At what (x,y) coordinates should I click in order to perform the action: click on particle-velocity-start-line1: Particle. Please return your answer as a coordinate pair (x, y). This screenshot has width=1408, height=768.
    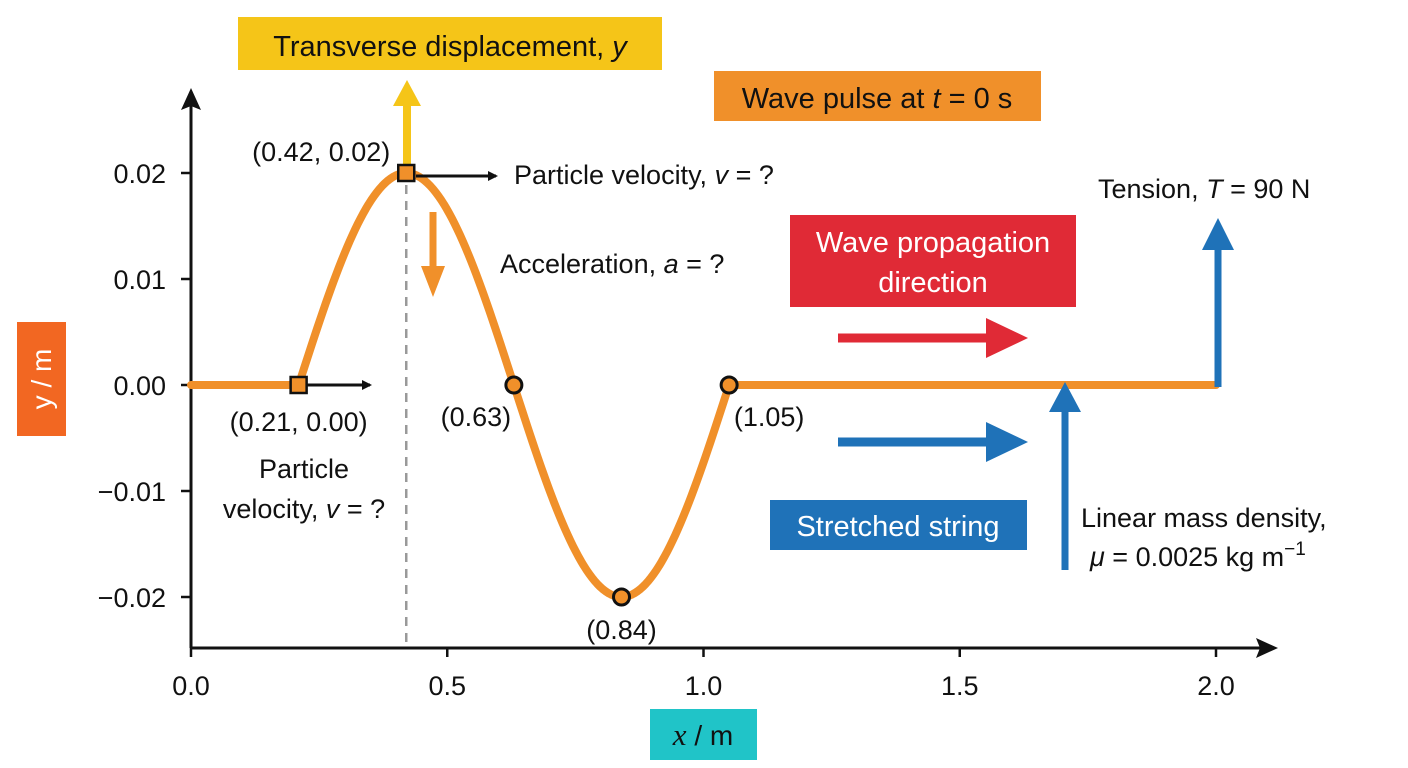
    Looking at the image, I should click on (304, 469).